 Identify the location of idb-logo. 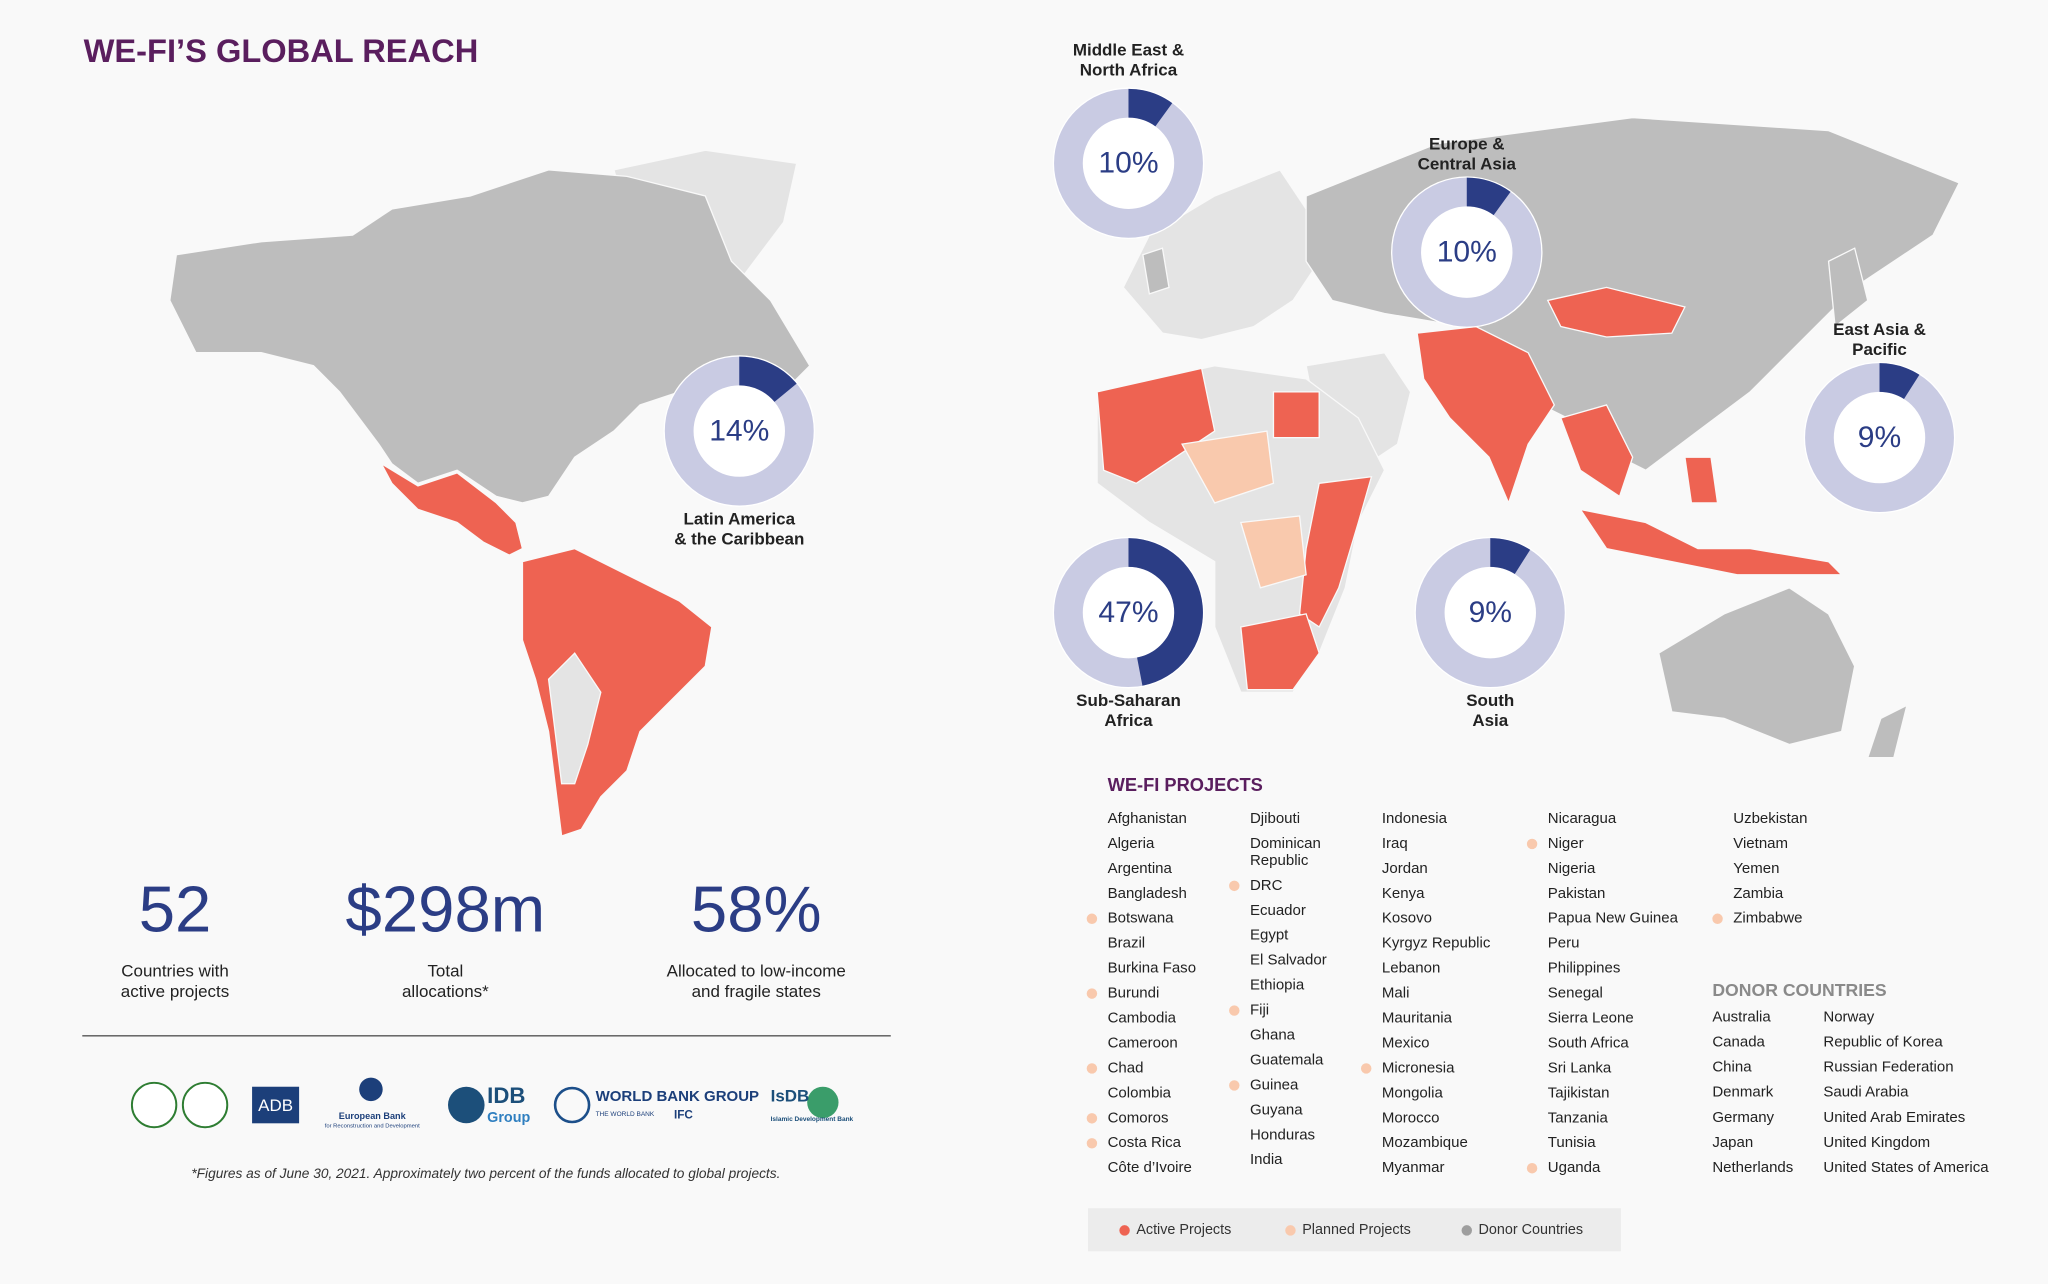
(466, 1105).